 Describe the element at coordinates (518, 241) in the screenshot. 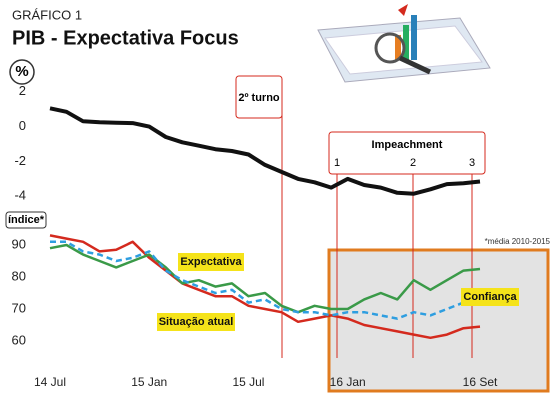

I see `note: *média 2010-2015` at that location.